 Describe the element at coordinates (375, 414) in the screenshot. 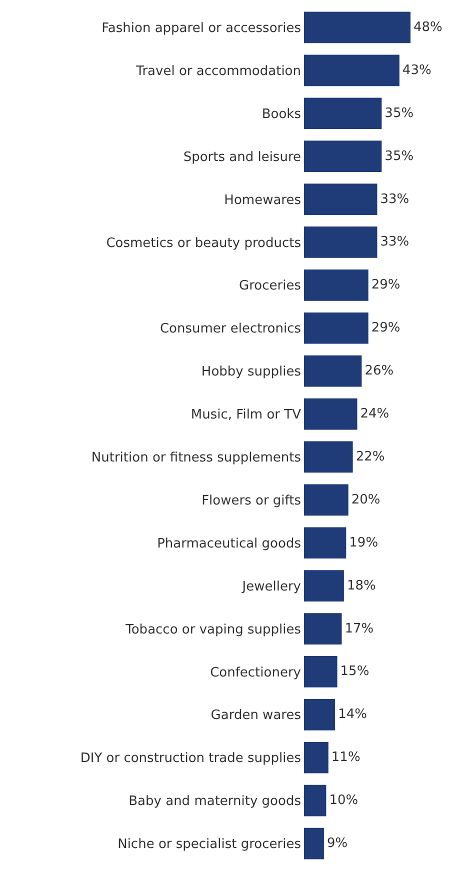

I see `data-label: 24%` at that location.